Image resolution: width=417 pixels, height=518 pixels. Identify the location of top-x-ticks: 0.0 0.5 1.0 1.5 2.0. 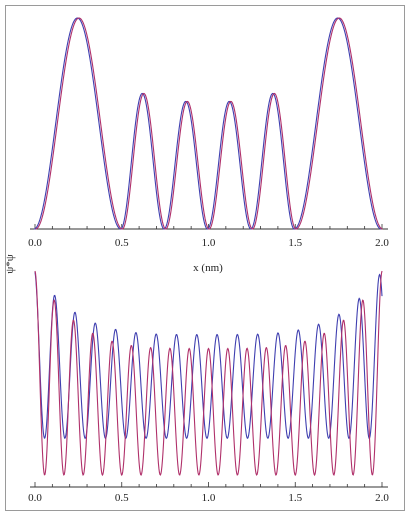
(208, 236).